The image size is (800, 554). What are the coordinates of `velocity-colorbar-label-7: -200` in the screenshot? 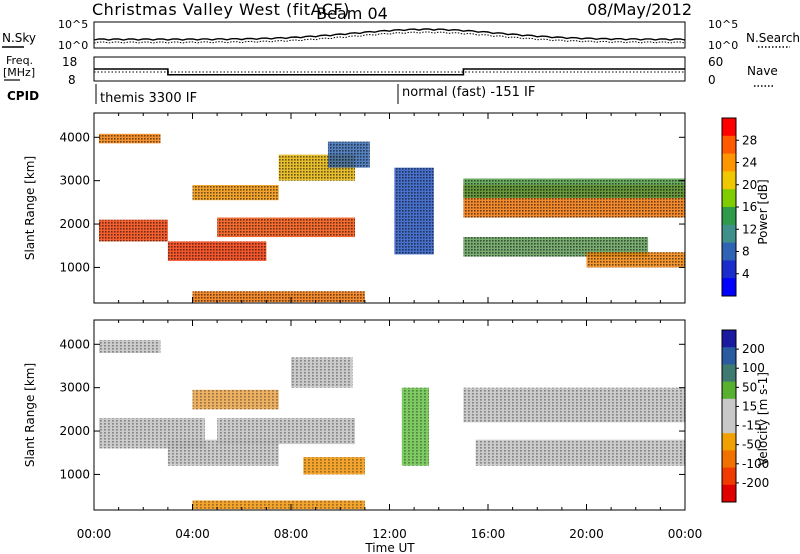 It's located at (755, 483).